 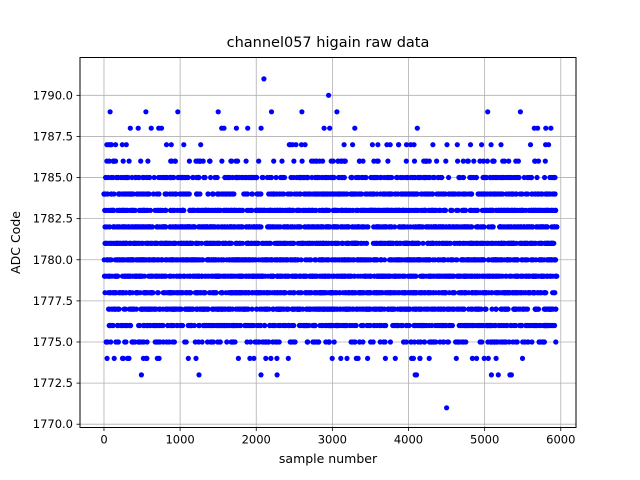 I want to click on x-tick-label: 0, so click(x=103, y=440).